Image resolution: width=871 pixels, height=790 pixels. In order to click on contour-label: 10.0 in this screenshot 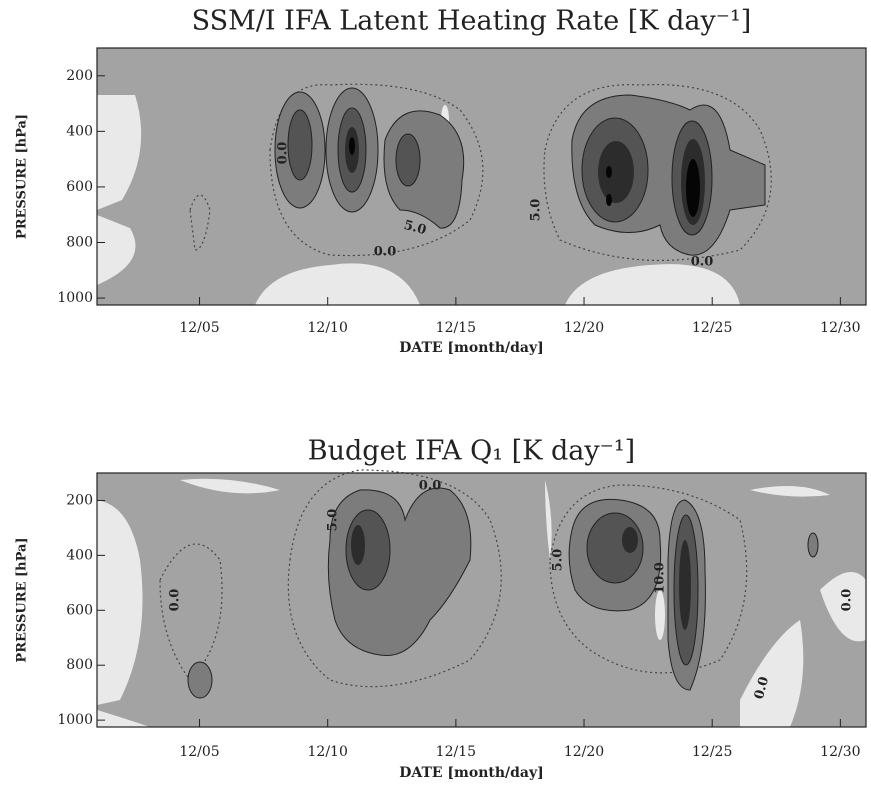, I will do `click(660, 578)`.